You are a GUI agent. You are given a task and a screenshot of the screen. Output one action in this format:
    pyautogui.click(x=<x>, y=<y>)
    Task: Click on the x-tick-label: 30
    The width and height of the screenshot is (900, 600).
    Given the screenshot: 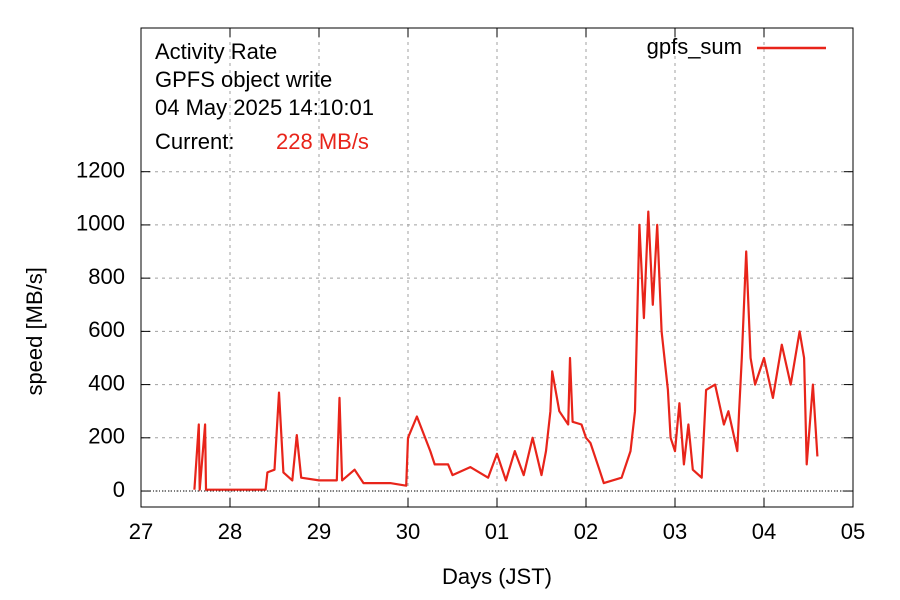 What is the action you would take?
    pyautogui.click(x=408, y=531)
    